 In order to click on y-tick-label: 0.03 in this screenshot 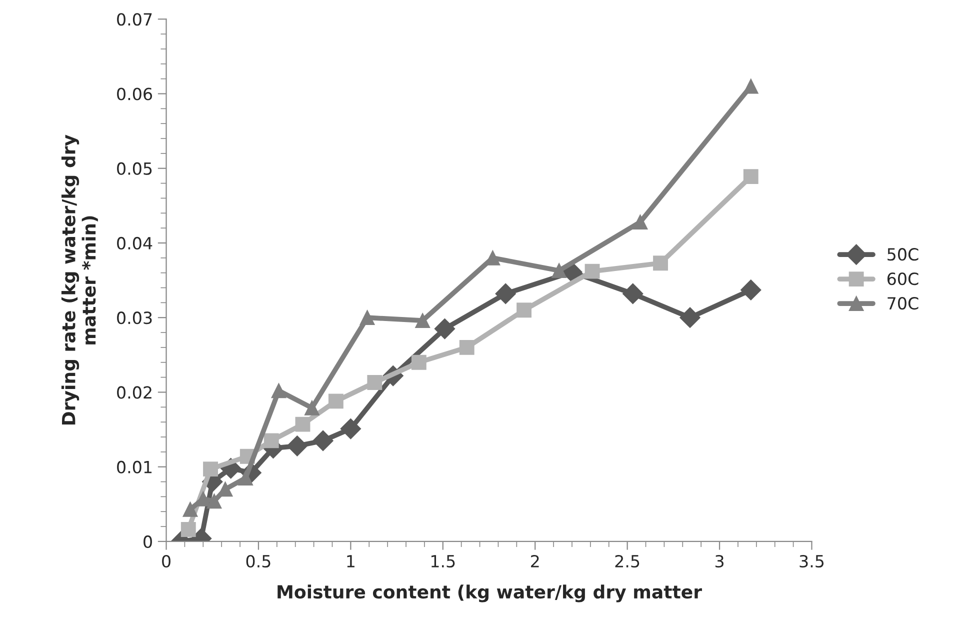, I will do `click(134, 318)`.